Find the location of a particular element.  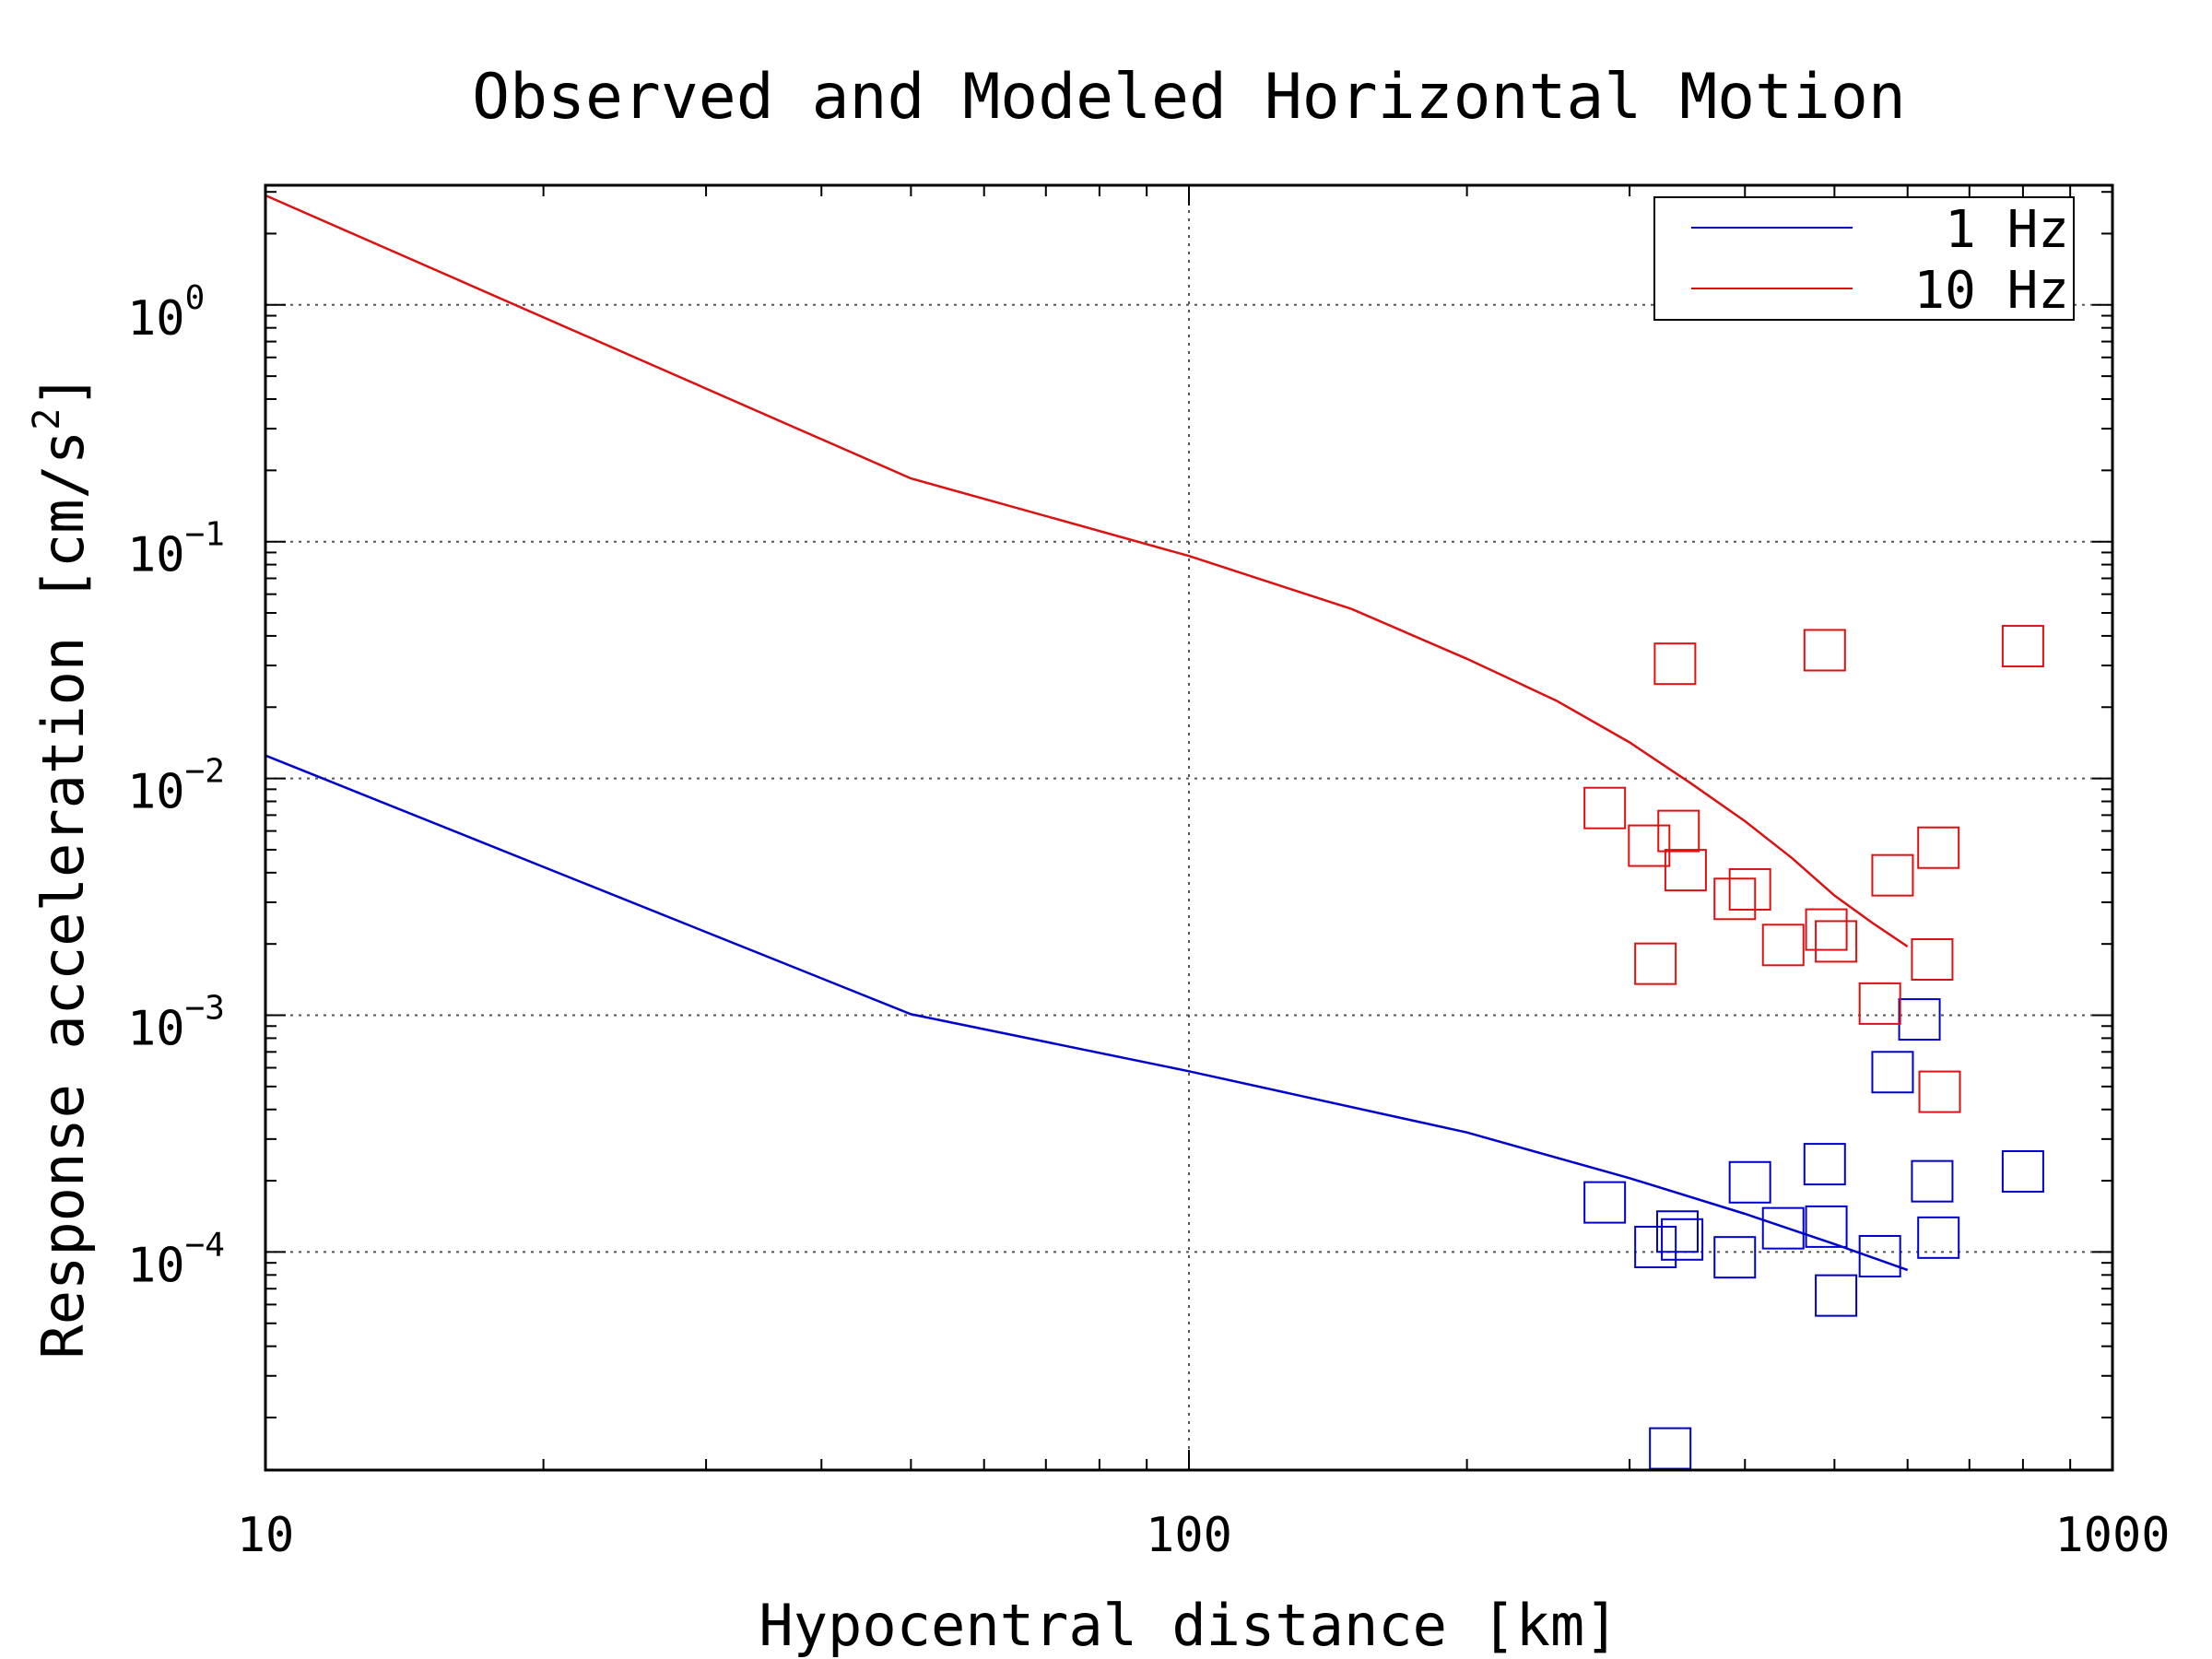

y-axis-label-main: Response acceleration [cm/s is located at coordinates (63, 894).